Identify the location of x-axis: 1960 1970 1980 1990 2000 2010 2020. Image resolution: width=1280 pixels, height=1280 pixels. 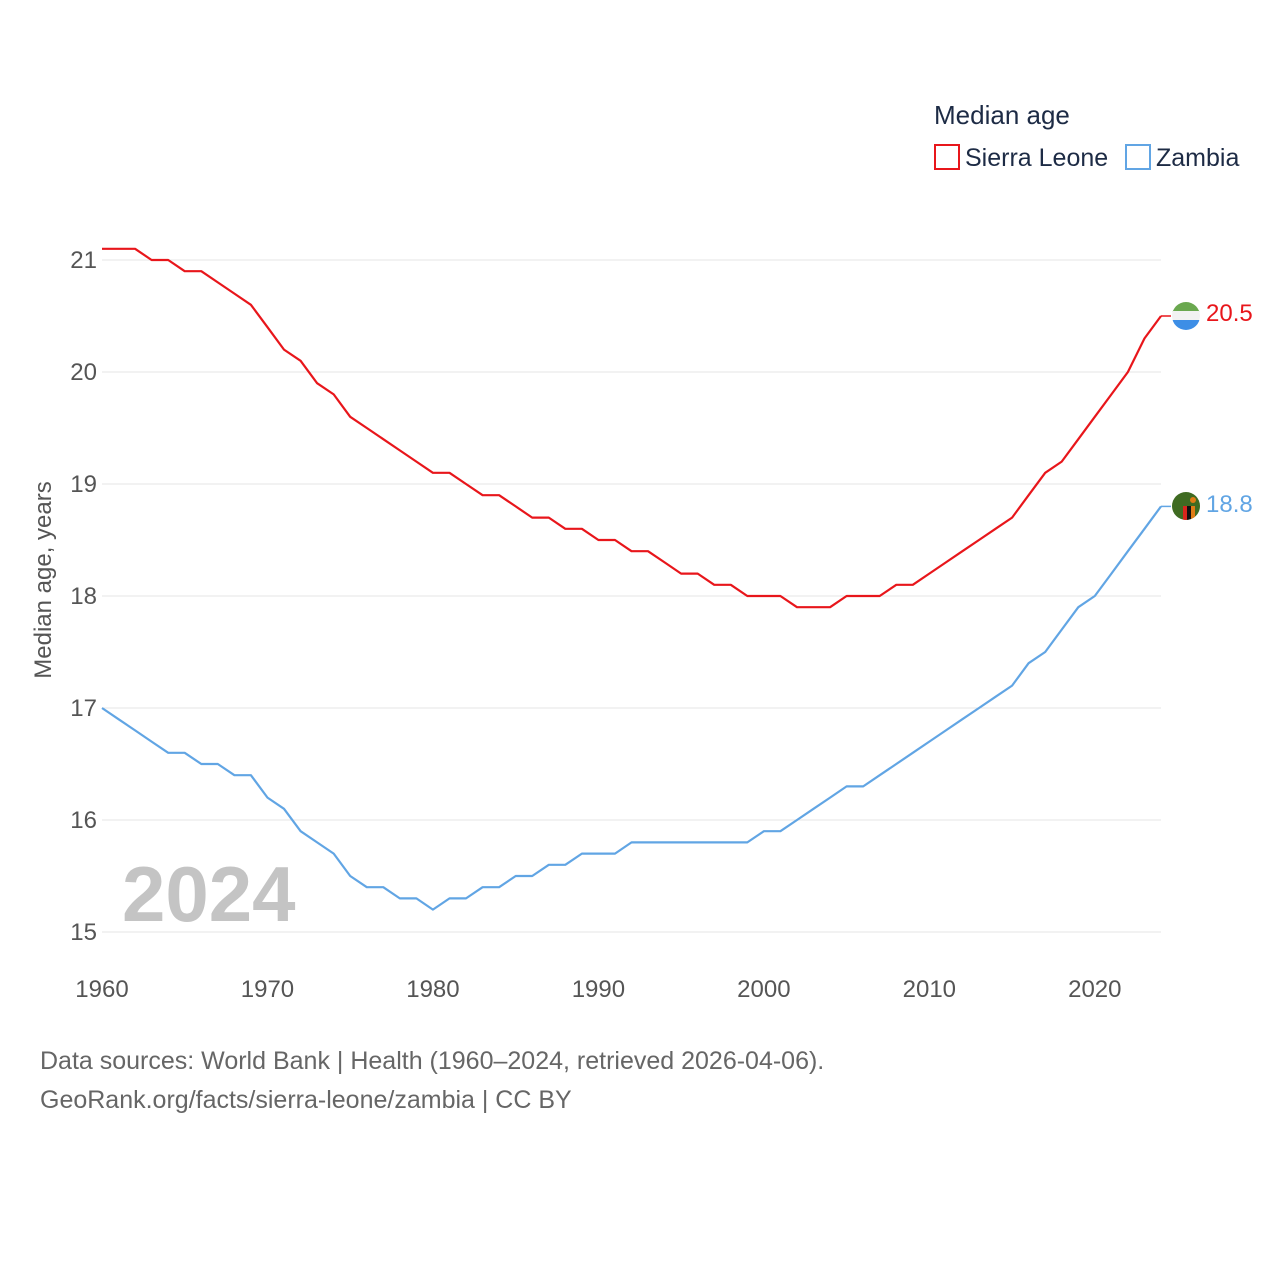
(598, 989).